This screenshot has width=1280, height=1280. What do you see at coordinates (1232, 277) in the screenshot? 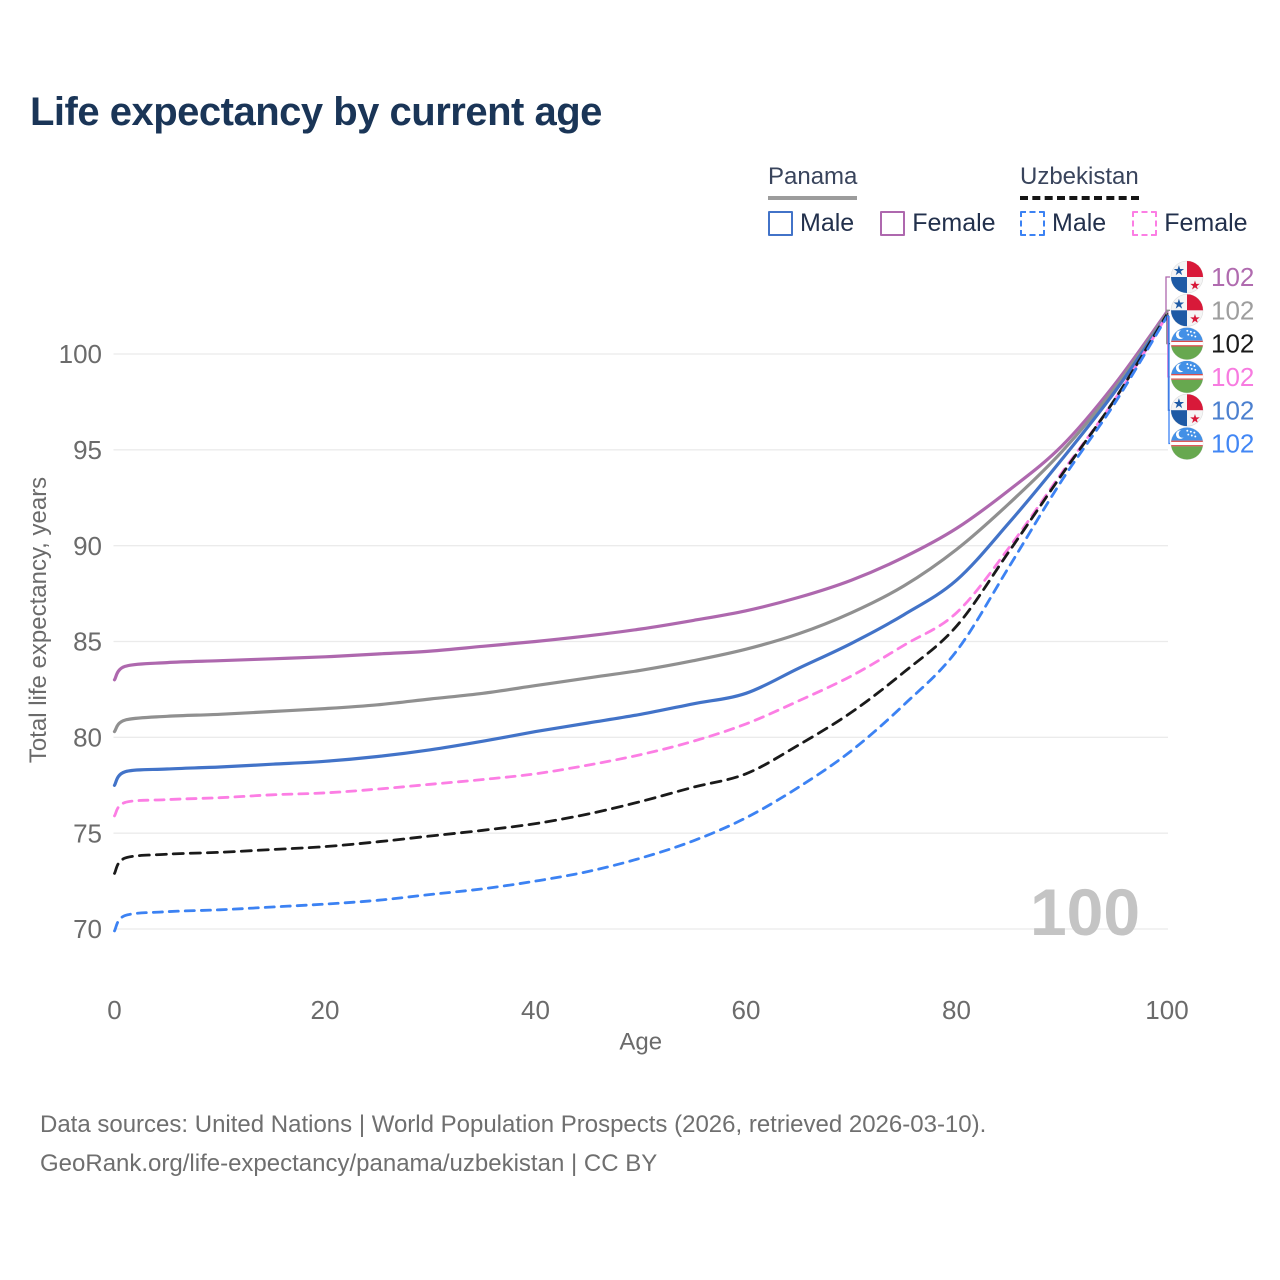
I see `end-value-label-panama_female: 102` at bounding box center [1232, 277].